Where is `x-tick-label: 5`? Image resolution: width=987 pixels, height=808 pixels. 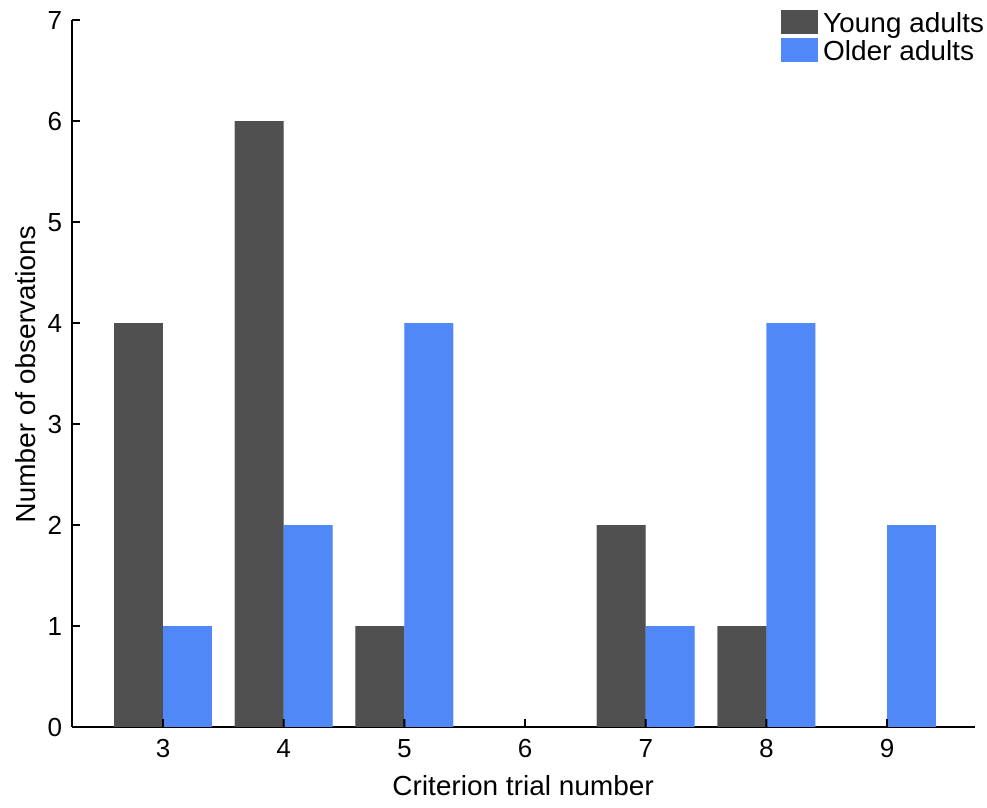 x-tick-label: 5 is located at coordinates (404, 748).